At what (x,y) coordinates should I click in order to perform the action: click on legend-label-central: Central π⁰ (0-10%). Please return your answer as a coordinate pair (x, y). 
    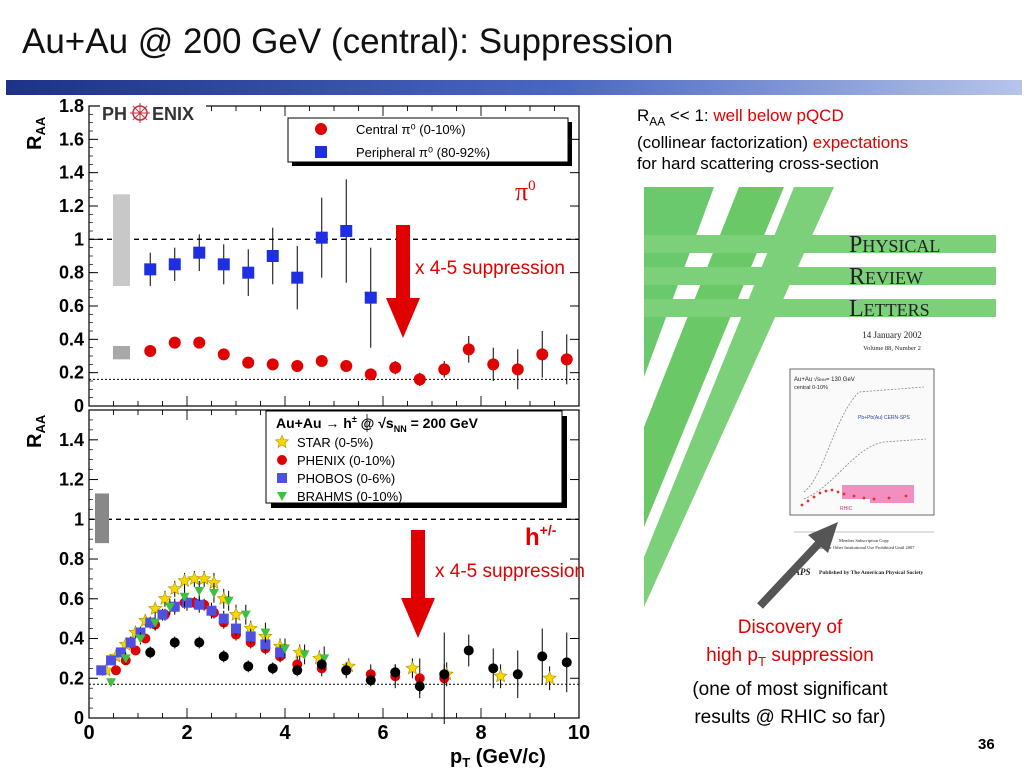
    Looking at the image, I should click on (411, 129).